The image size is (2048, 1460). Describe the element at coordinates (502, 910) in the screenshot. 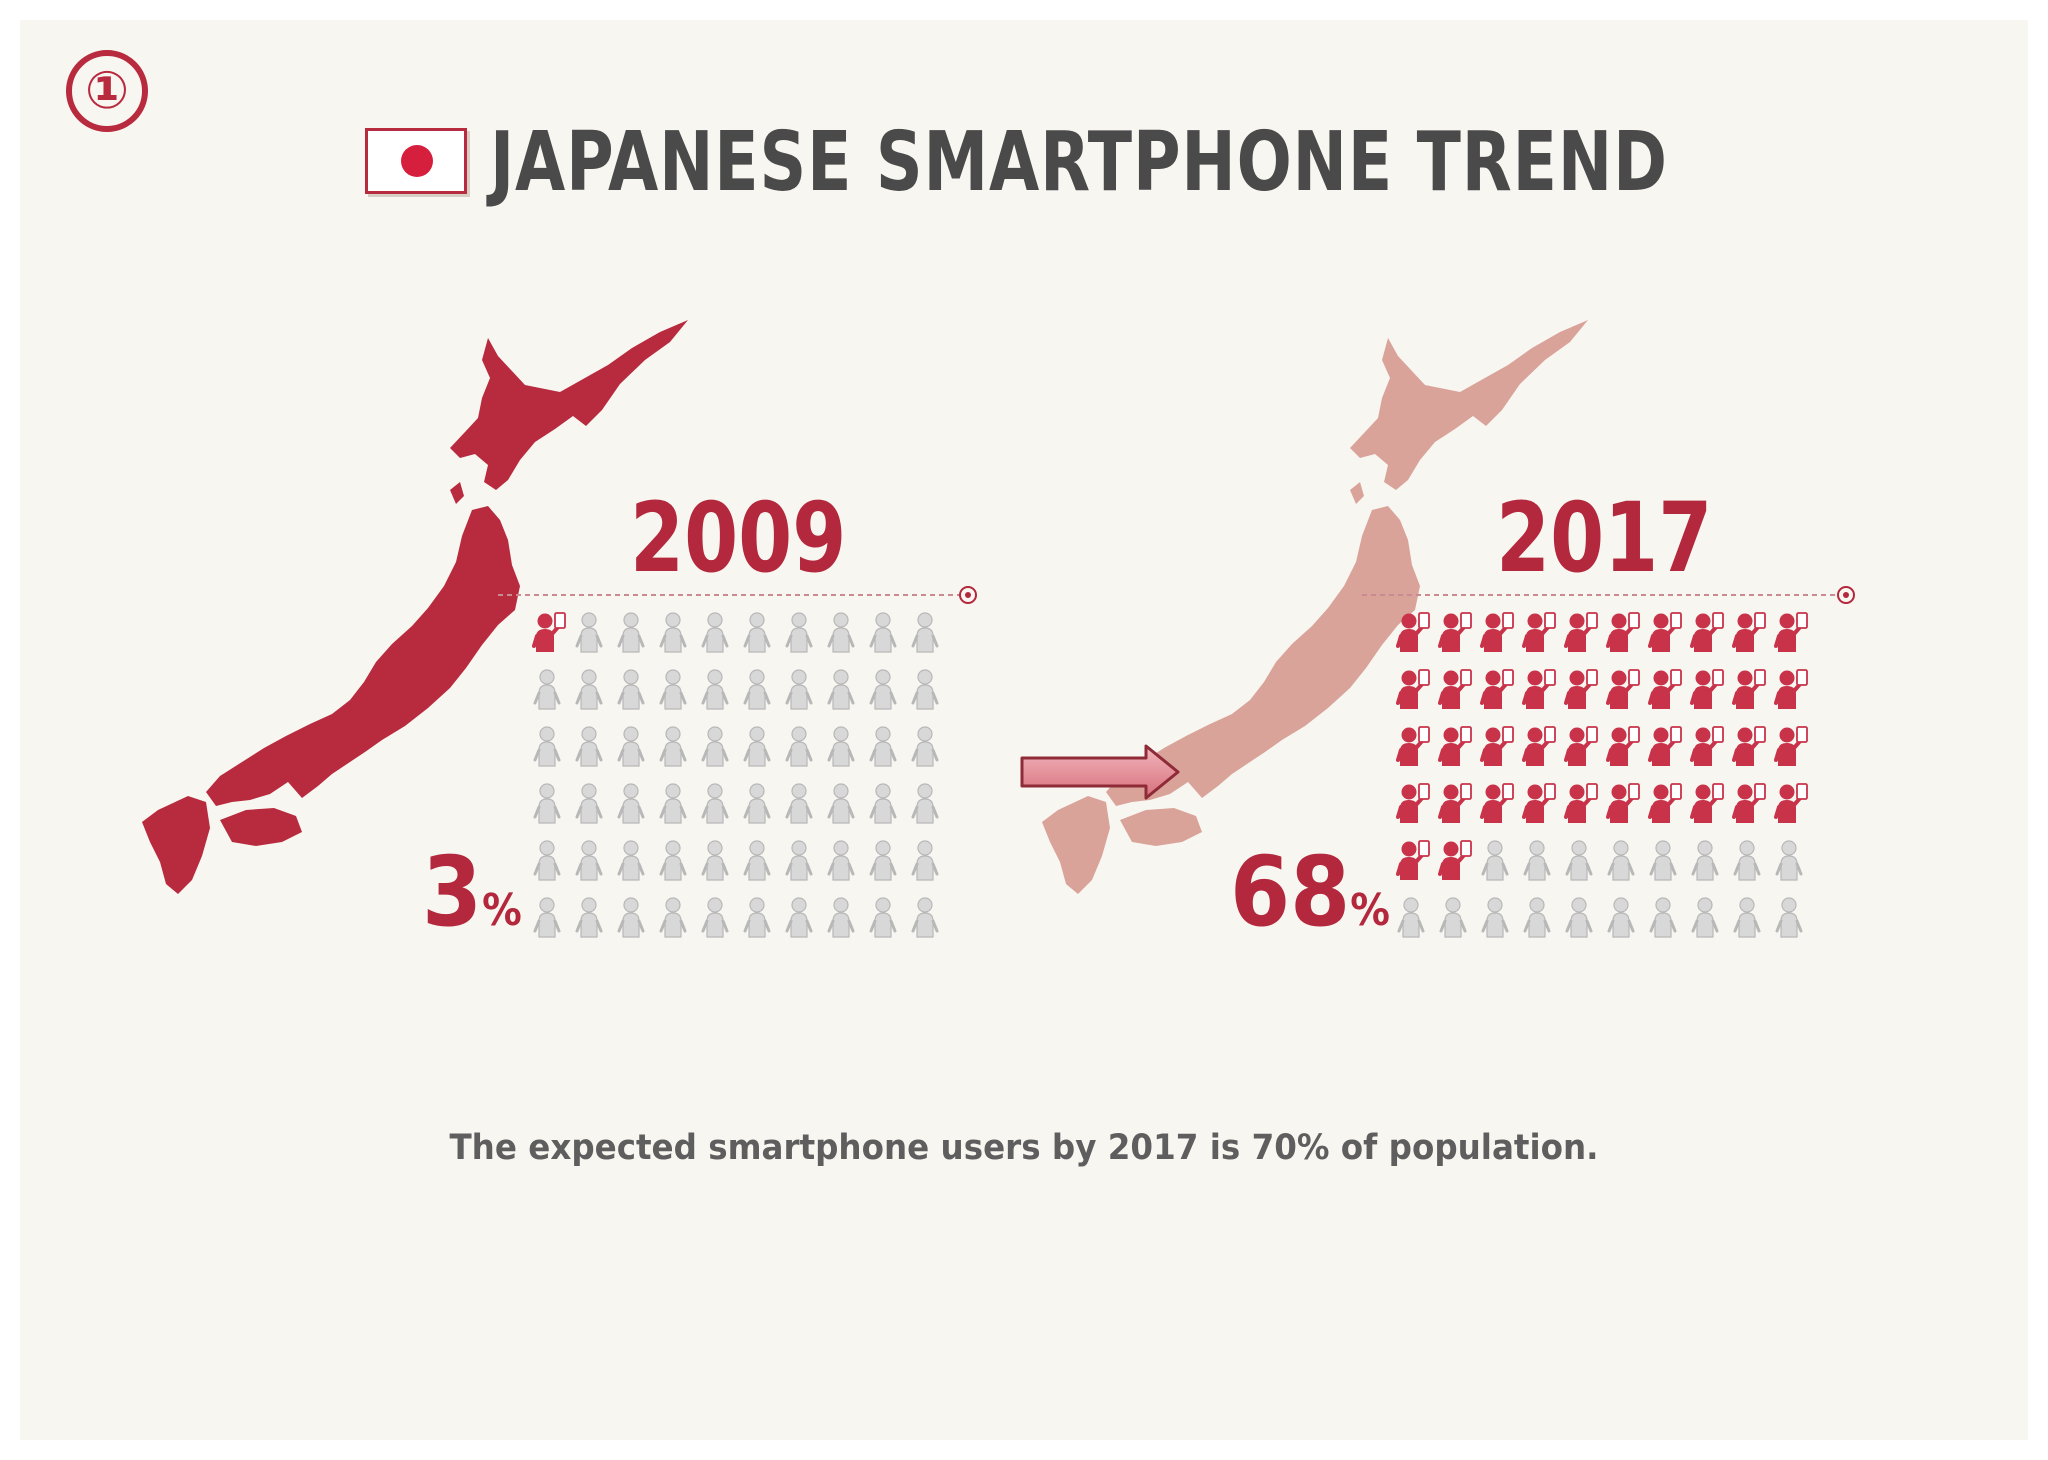

I see `percent-sign-2009: %` at that location.